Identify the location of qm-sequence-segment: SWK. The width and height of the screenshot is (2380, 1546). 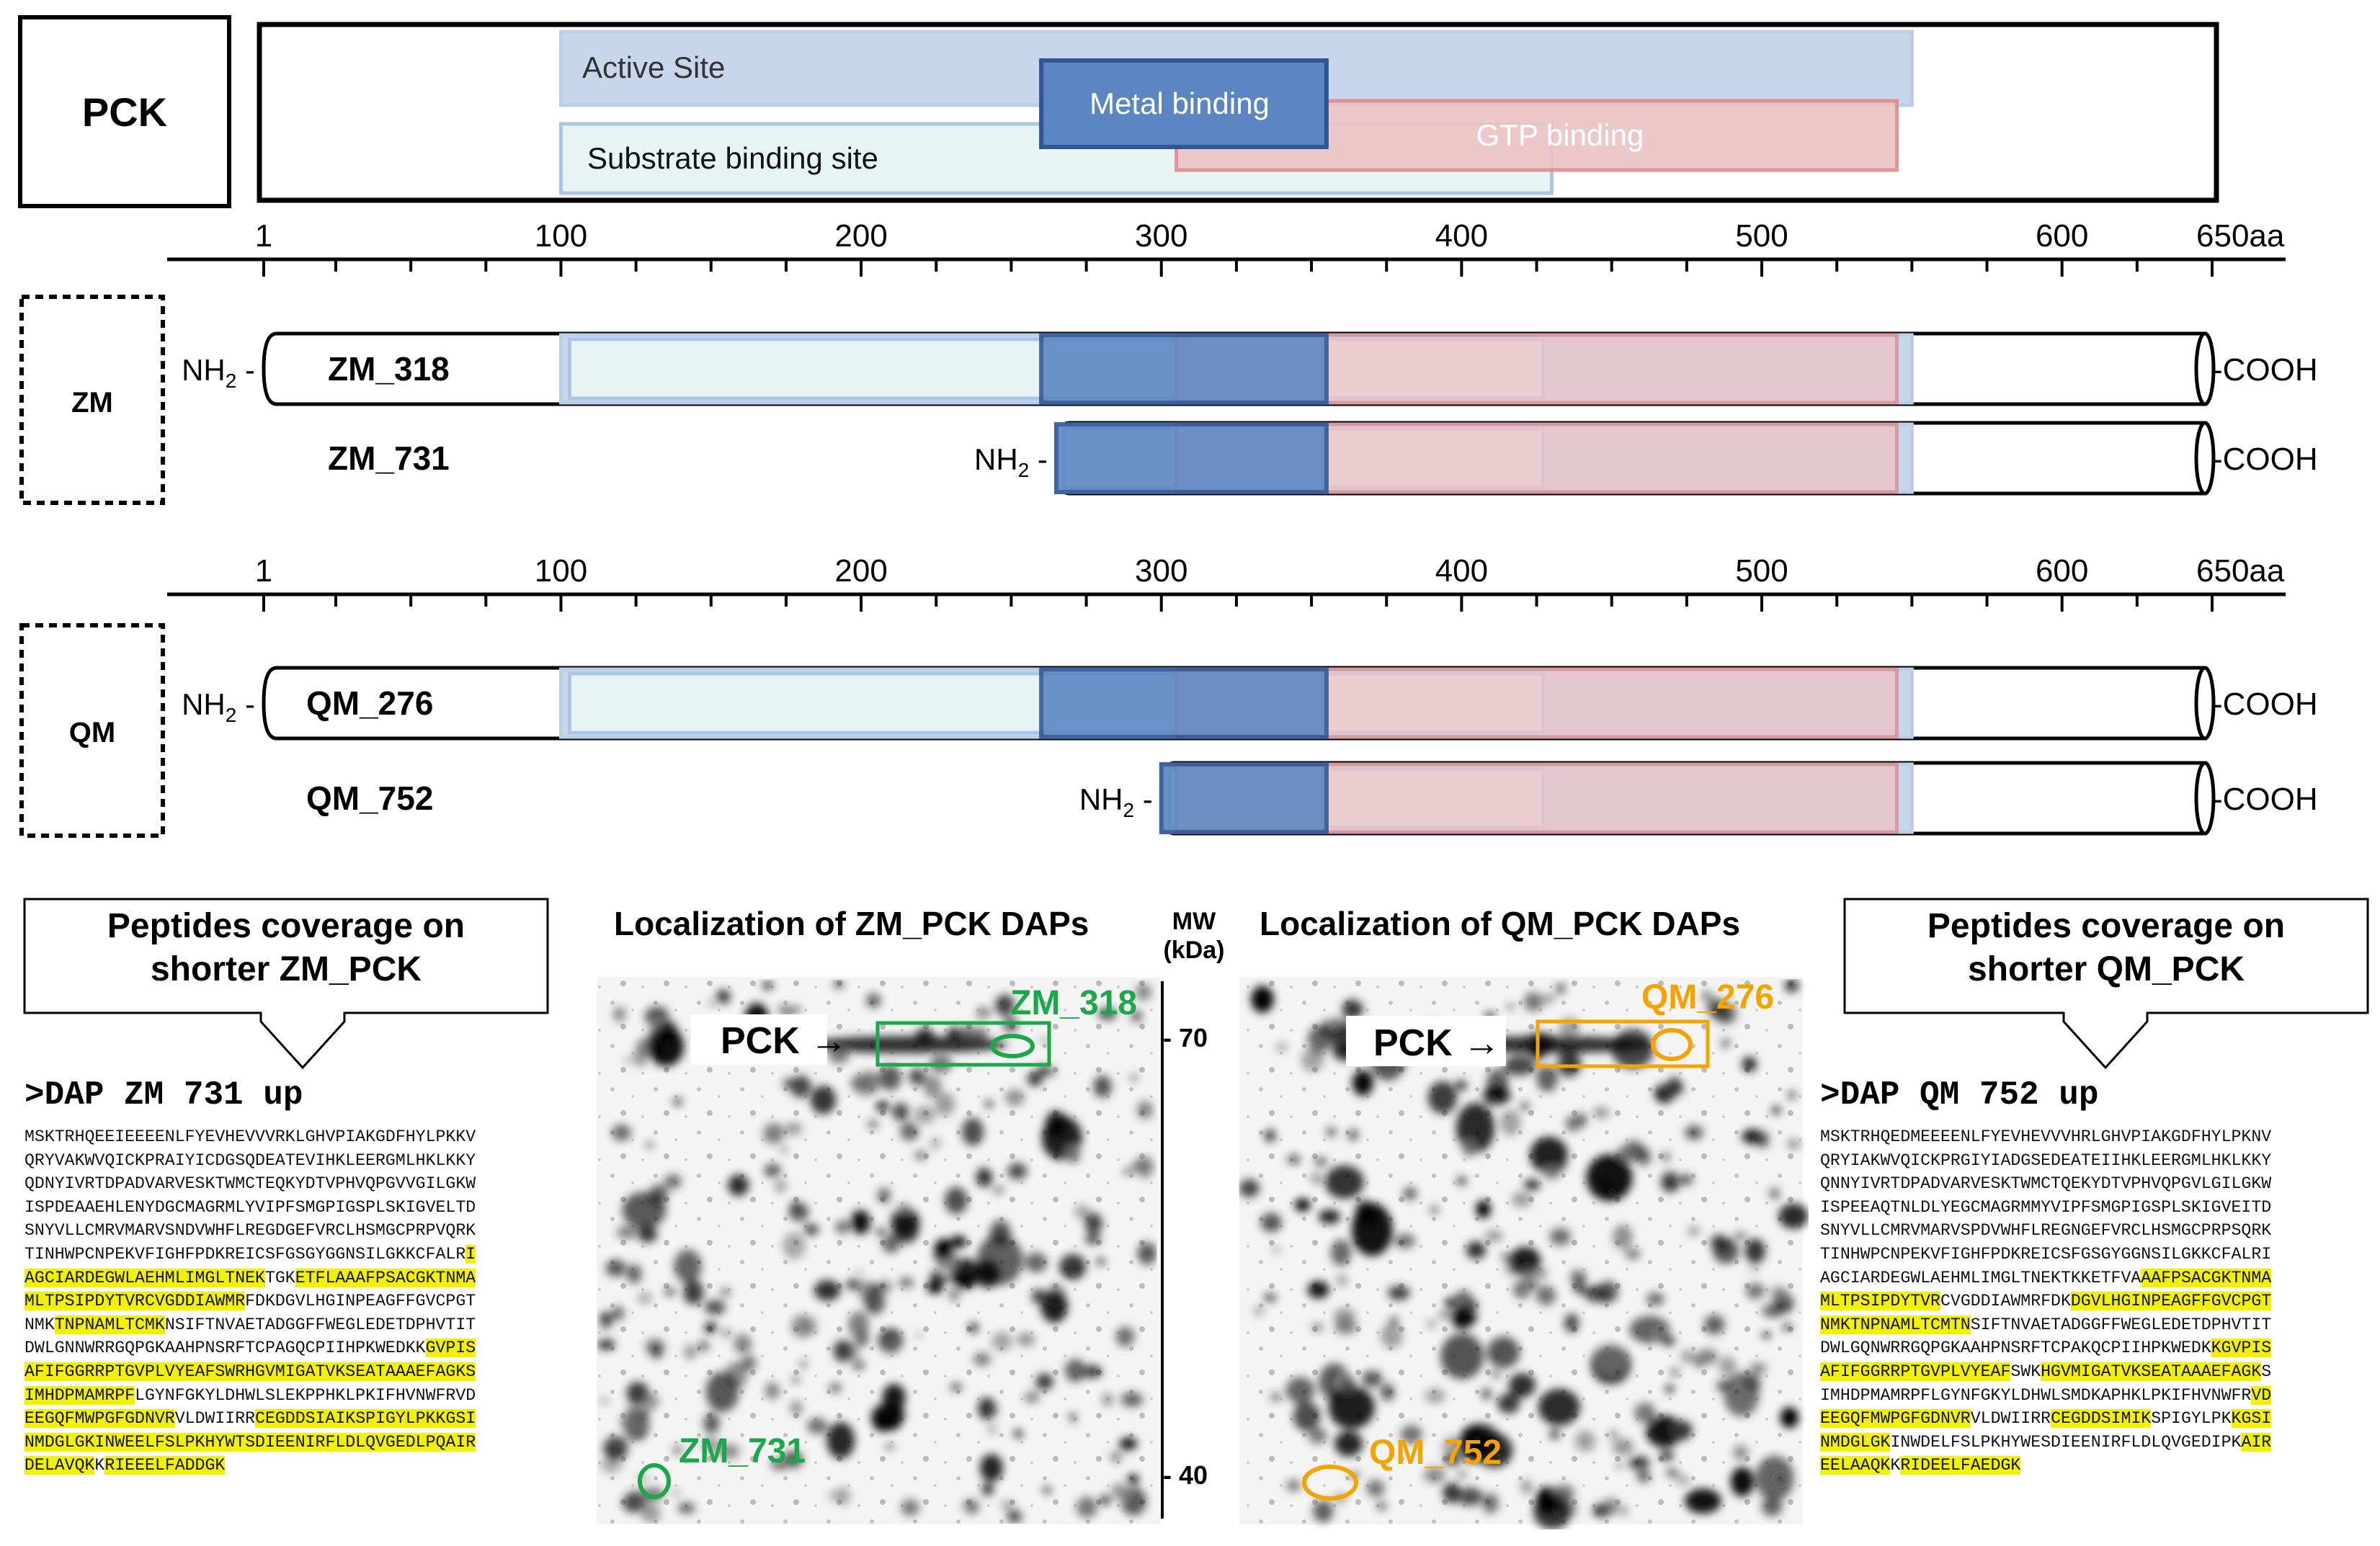
(2025, 1372).